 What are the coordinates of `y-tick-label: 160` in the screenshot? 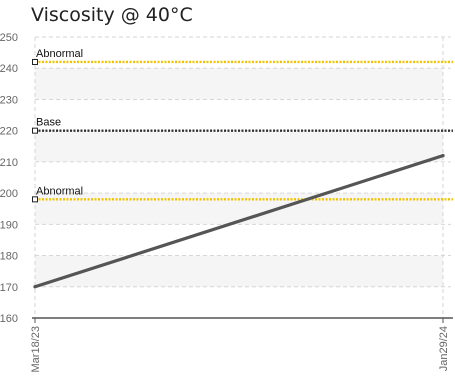 It's located at (9, 319).